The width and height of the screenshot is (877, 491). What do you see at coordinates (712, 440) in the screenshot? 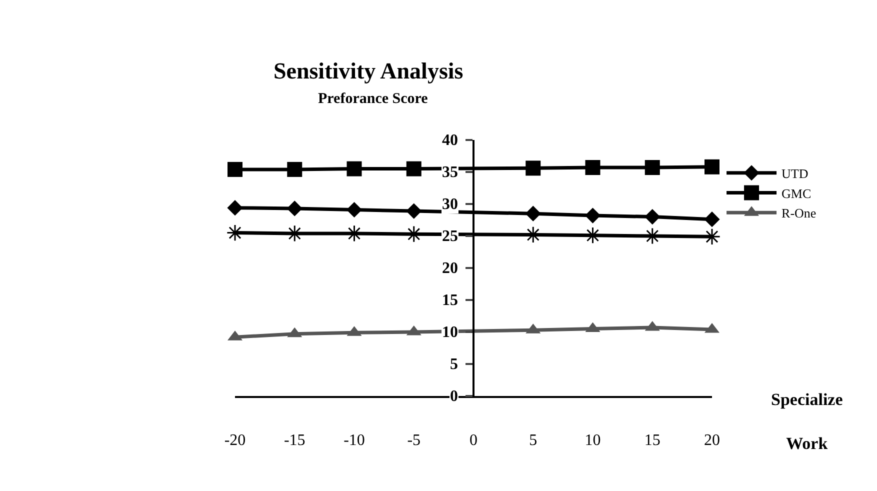
I see `x-tick-label: 20` at bounding box center [712, 440].